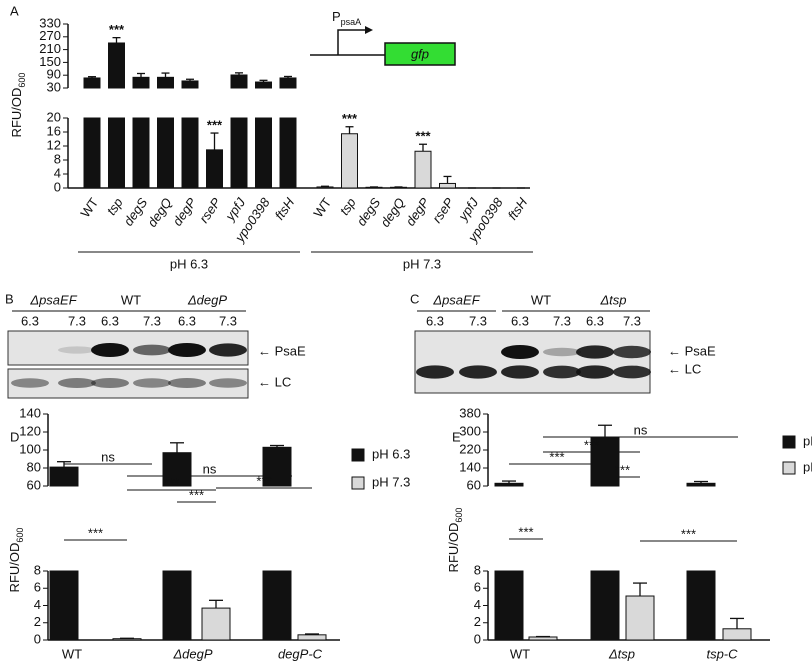 The height and width of the screenshot is (664, 812). I want to click on x-tick-label: Δtsp, so click(621, 653).